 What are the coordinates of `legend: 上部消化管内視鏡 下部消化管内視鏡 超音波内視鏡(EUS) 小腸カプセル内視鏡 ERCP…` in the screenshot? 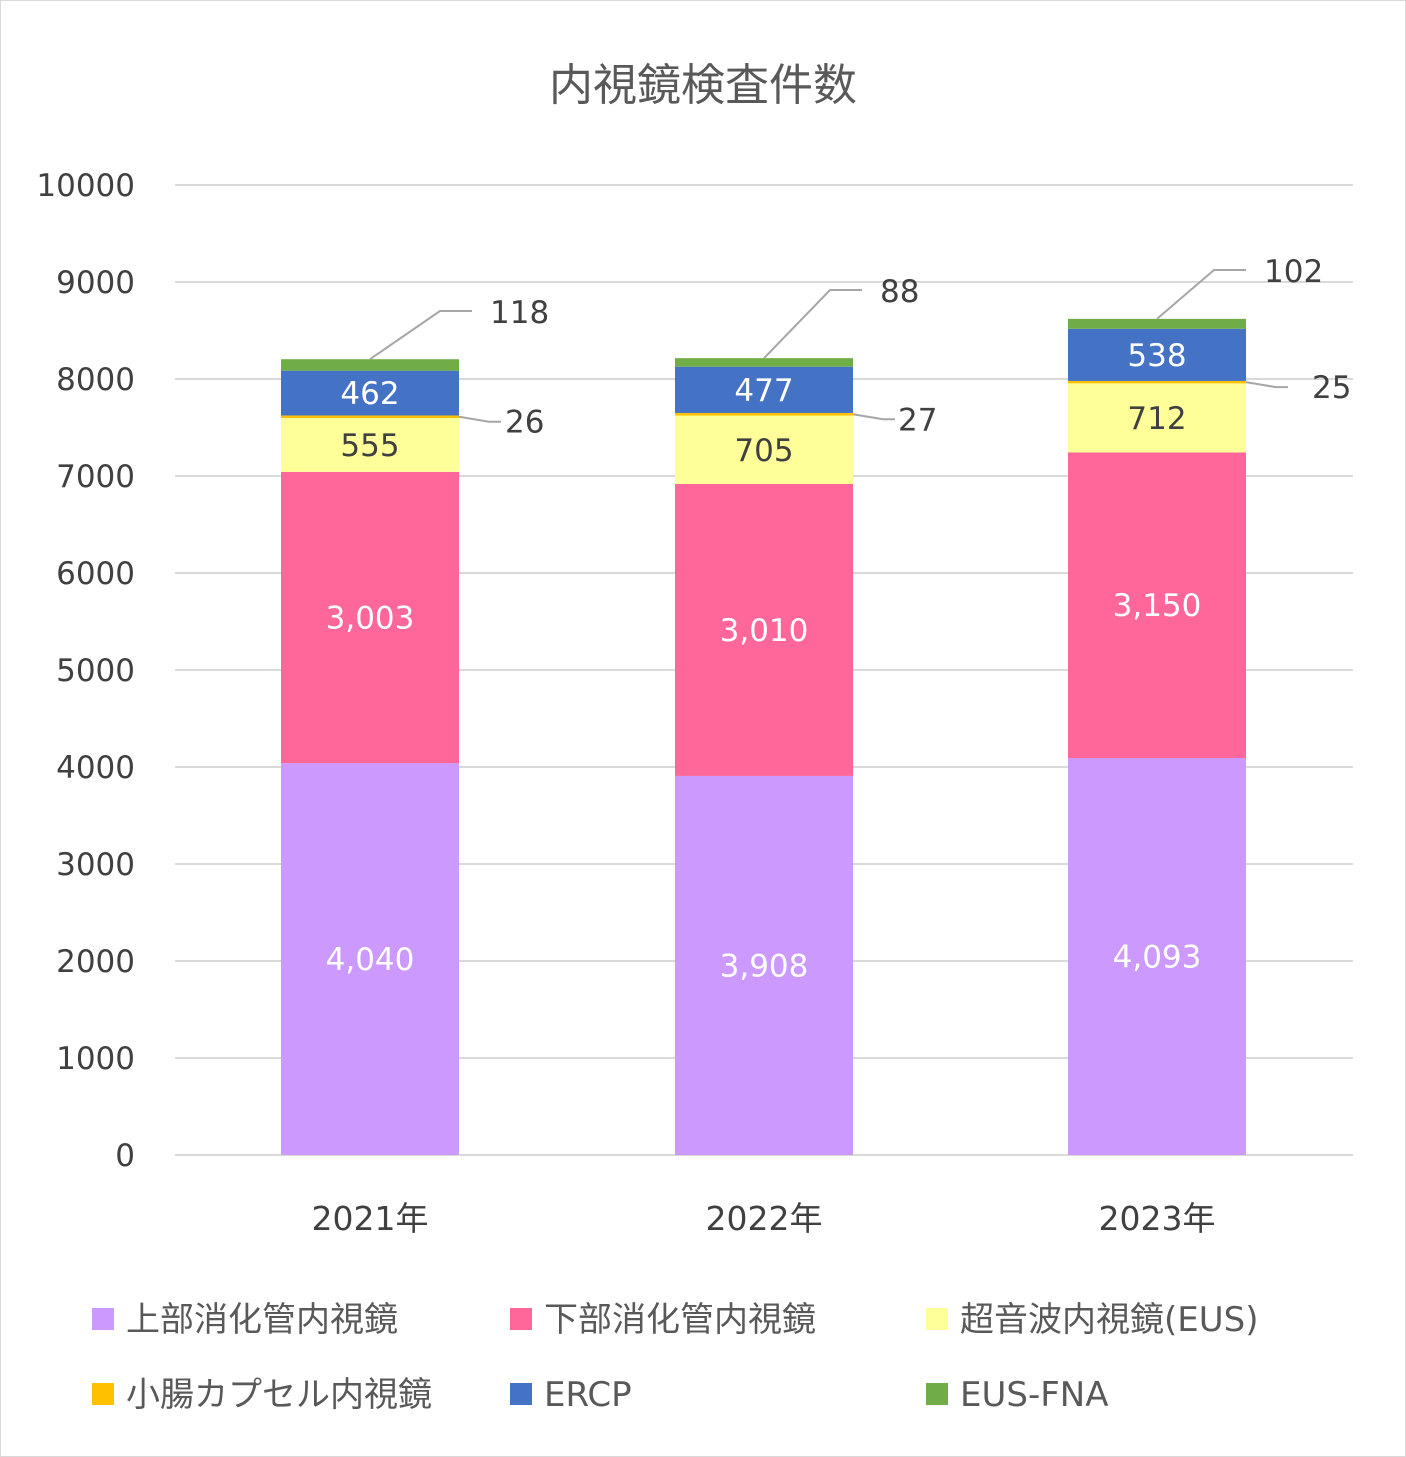 It's located at (675, 1357).